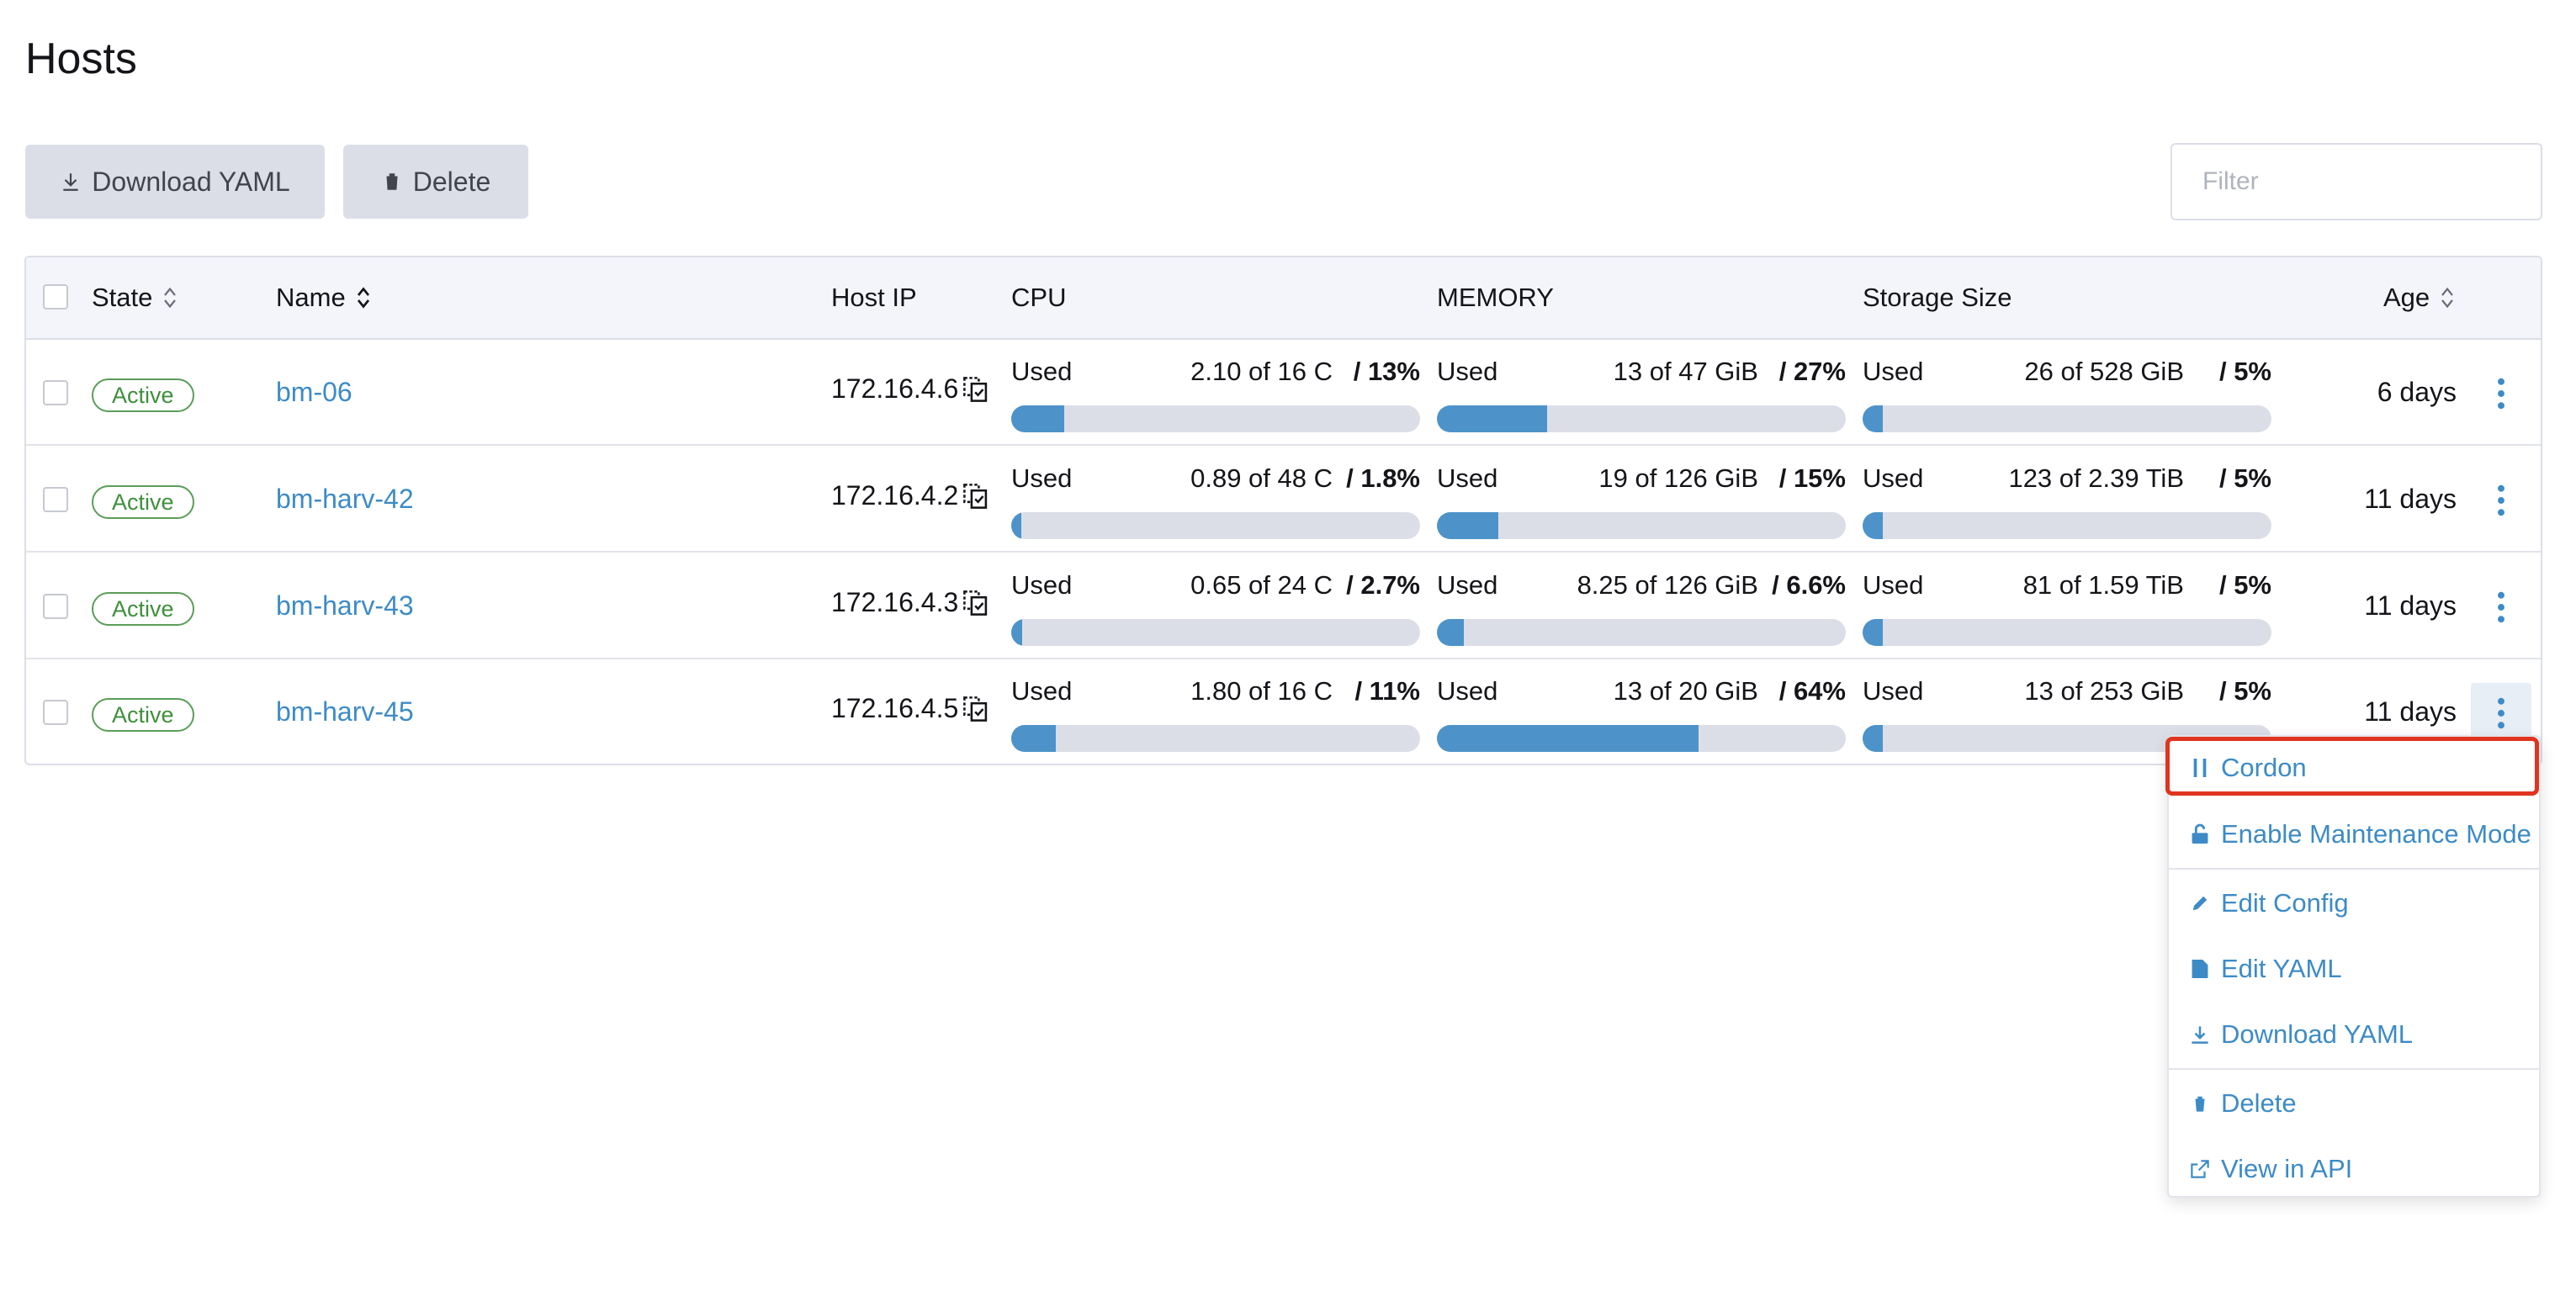 This screenshot has width=2576, height=1307. What do you see at coordinates (1495, 298) in the screenshot?
I see `column-header-memory: MEMORY` at bounding box center [1495, 298].